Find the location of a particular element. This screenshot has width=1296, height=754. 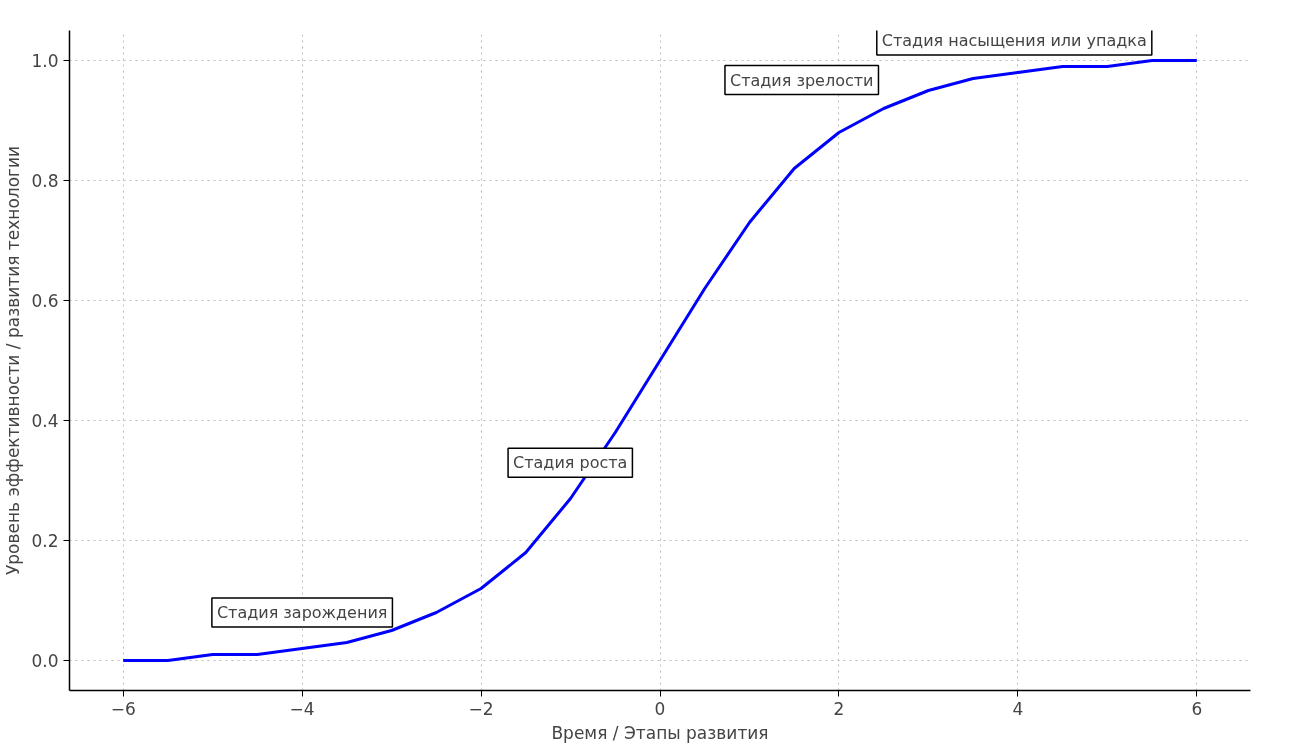

x-tick-label: 0 is located at coordinates (660, 708).